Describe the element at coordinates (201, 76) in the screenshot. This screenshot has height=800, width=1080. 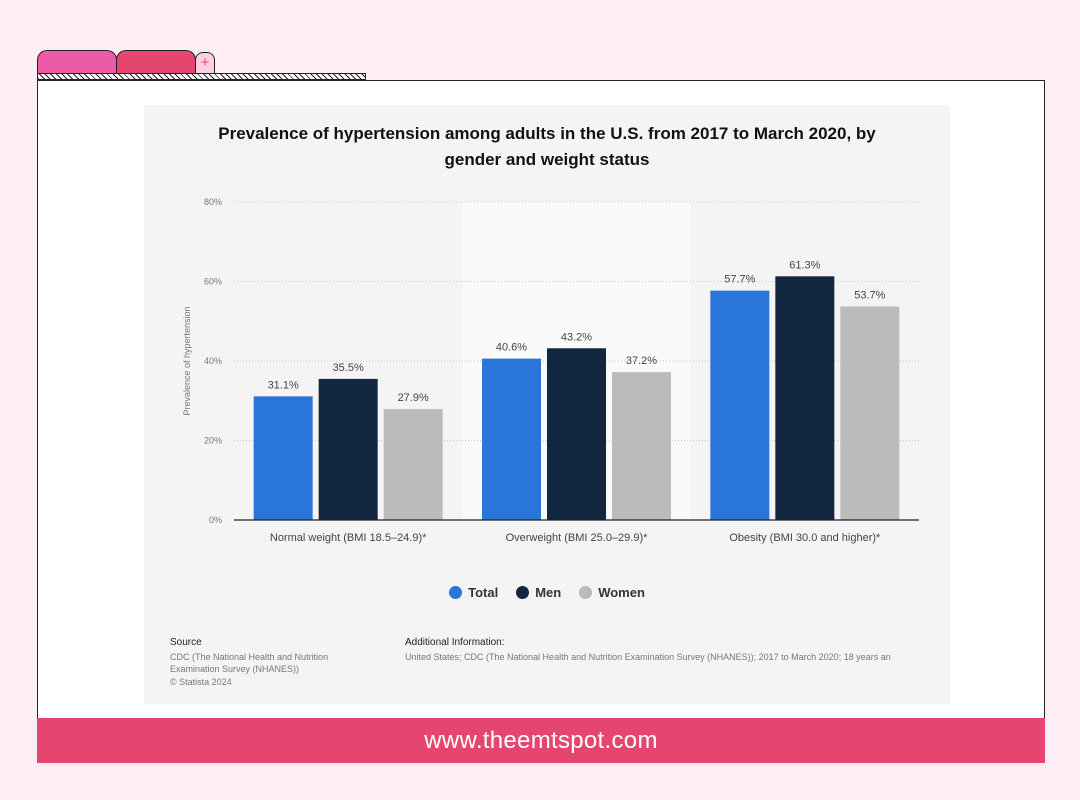
I see `tab-strip-decoration` at that location.